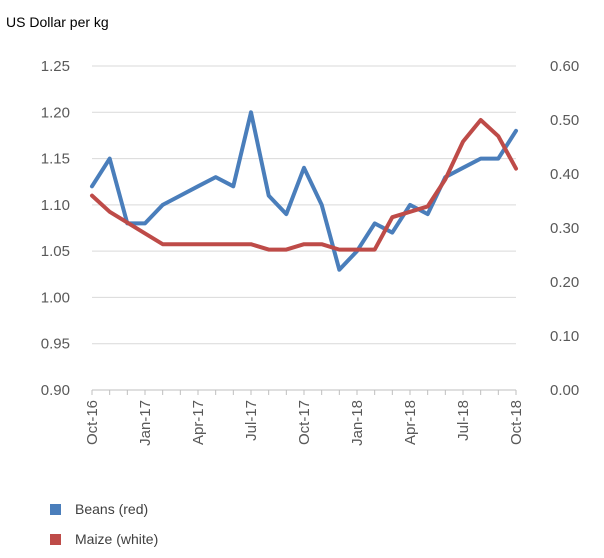  I want to click on left-y-tick-label: 0.90, so click(55, 390).